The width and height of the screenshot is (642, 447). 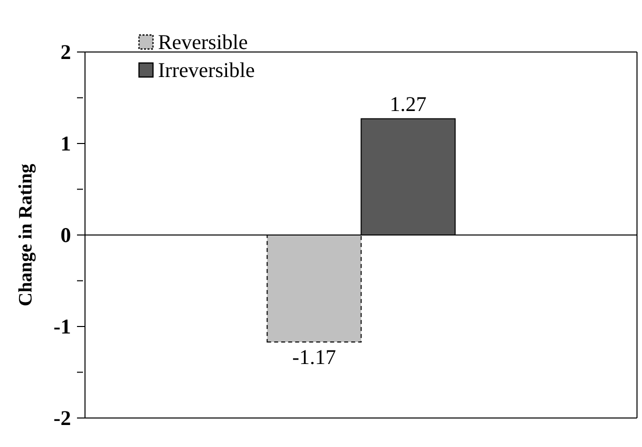 What do you see at coordinates (26, 234) in the screenshot?
I see `y-axis-title: Change in Rating` at bounding box center [26, 234].